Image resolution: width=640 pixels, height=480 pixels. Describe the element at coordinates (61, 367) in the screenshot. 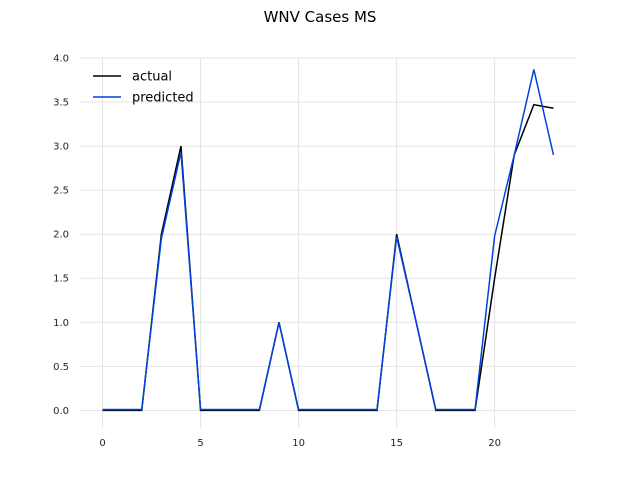

I see `y-tick-label: 0.5` at that location.